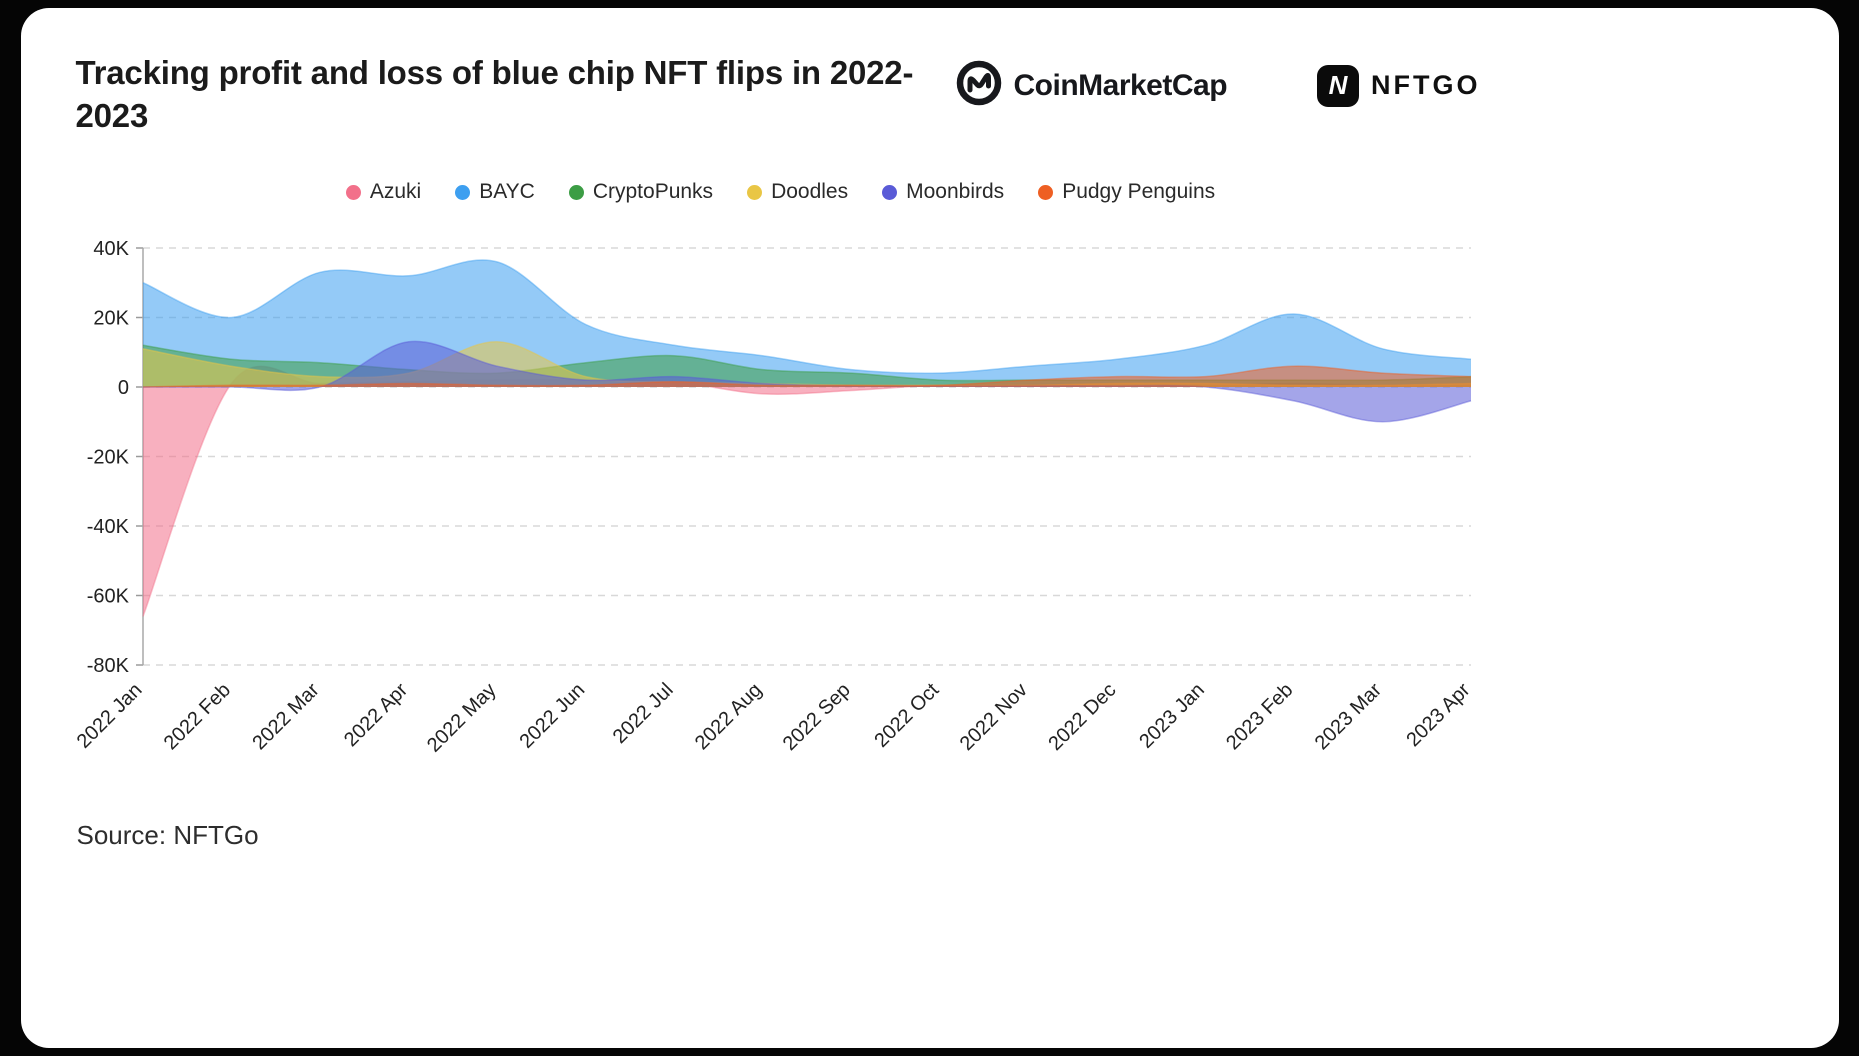  Describe the element at coordinates (727, 716) in the screenshot. I see `x-axis-tick-label: 2022 Aug` at that location.